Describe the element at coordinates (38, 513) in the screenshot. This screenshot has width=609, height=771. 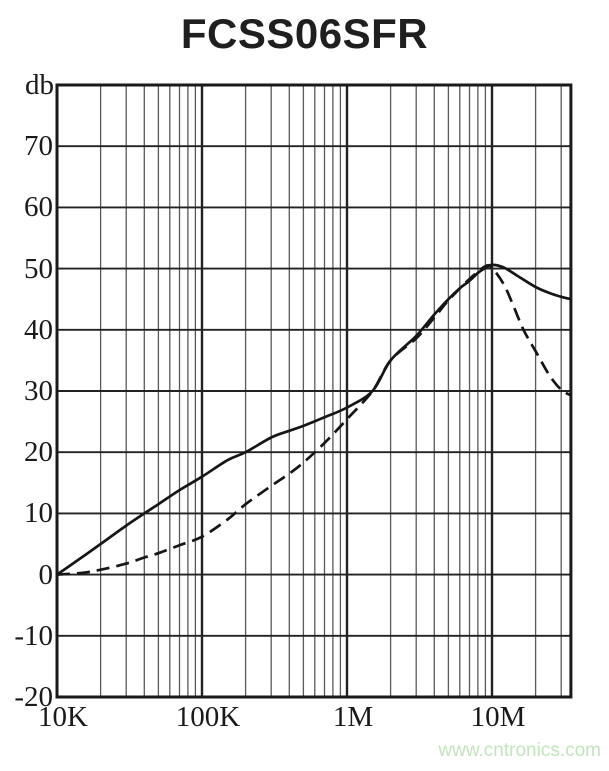
I see `y-tick-label: 10` at that location.